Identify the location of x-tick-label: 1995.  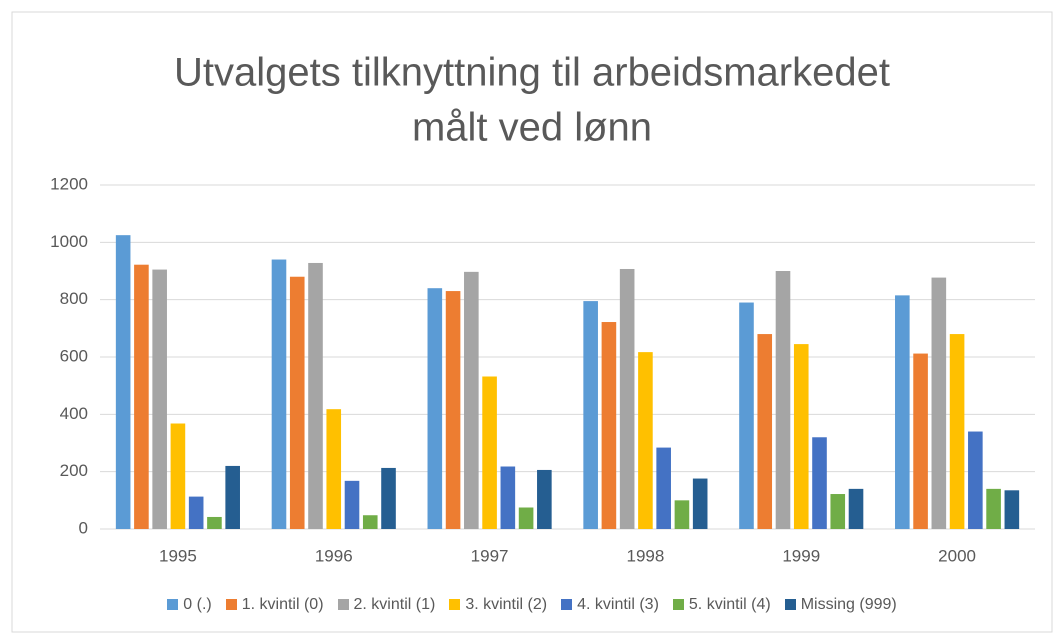
(178, 555).